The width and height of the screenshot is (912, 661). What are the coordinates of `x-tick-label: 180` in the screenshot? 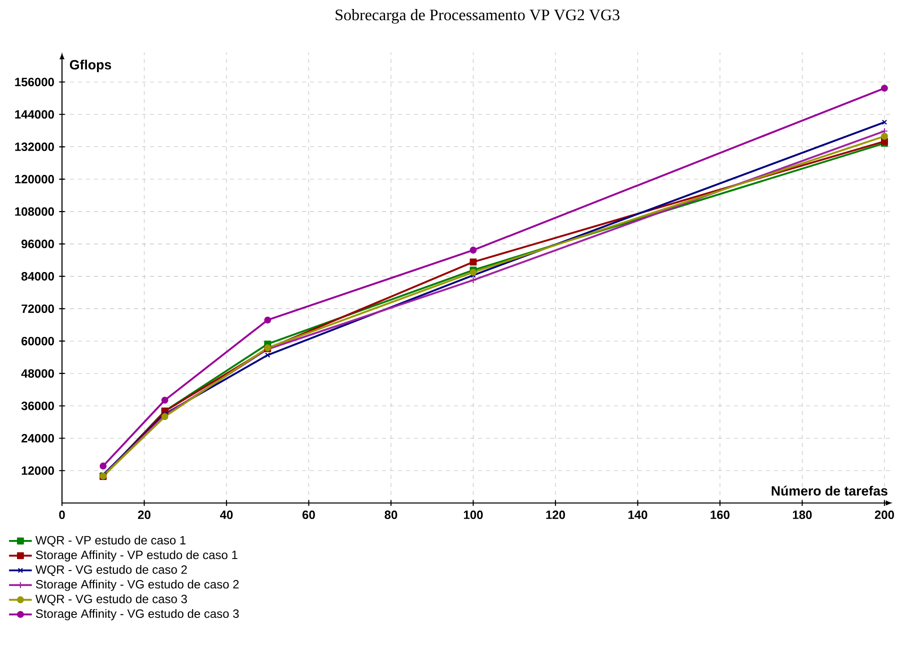 It's located at (802, 515).